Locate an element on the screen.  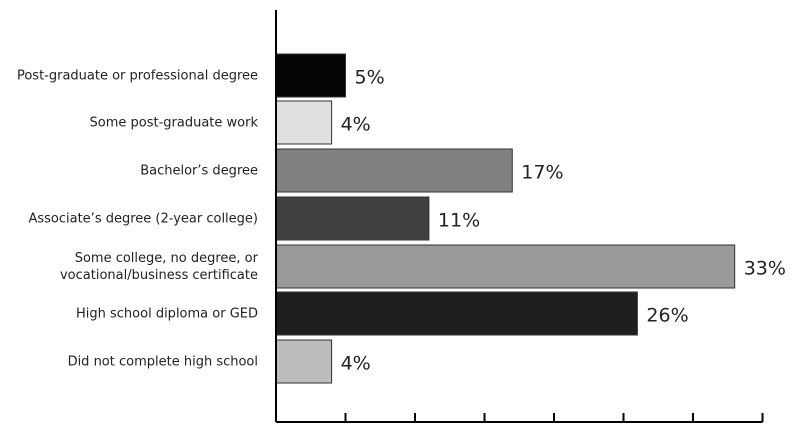
value-label-1: 4% is located at coordinates (356, 125).